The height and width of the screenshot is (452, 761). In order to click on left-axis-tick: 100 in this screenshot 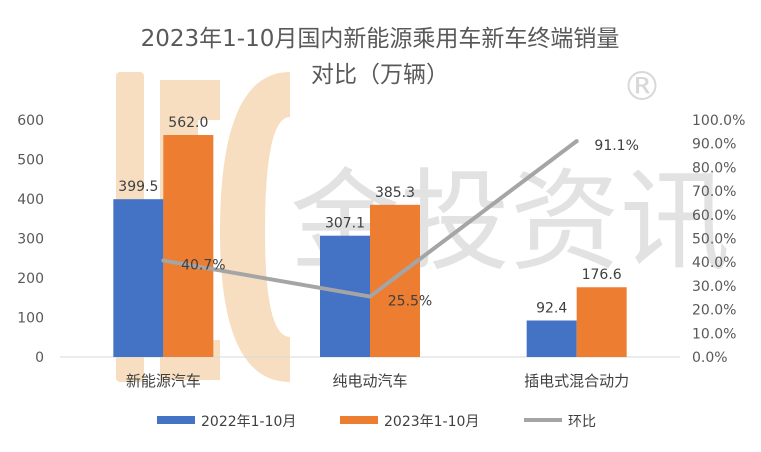, I will do `click(30, 319)`.